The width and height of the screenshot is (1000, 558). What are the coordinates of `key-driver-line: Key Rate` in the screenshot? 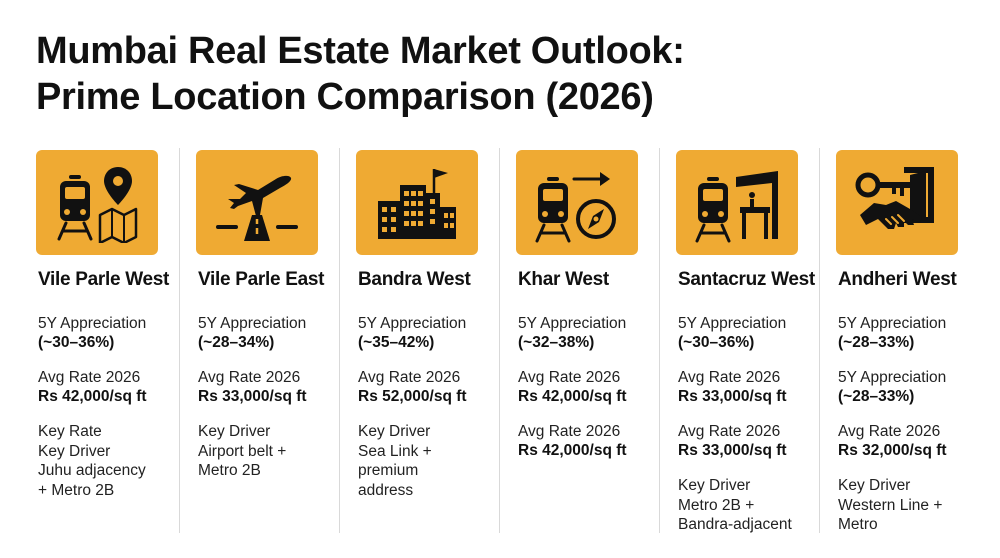 It's located at (70, 431).